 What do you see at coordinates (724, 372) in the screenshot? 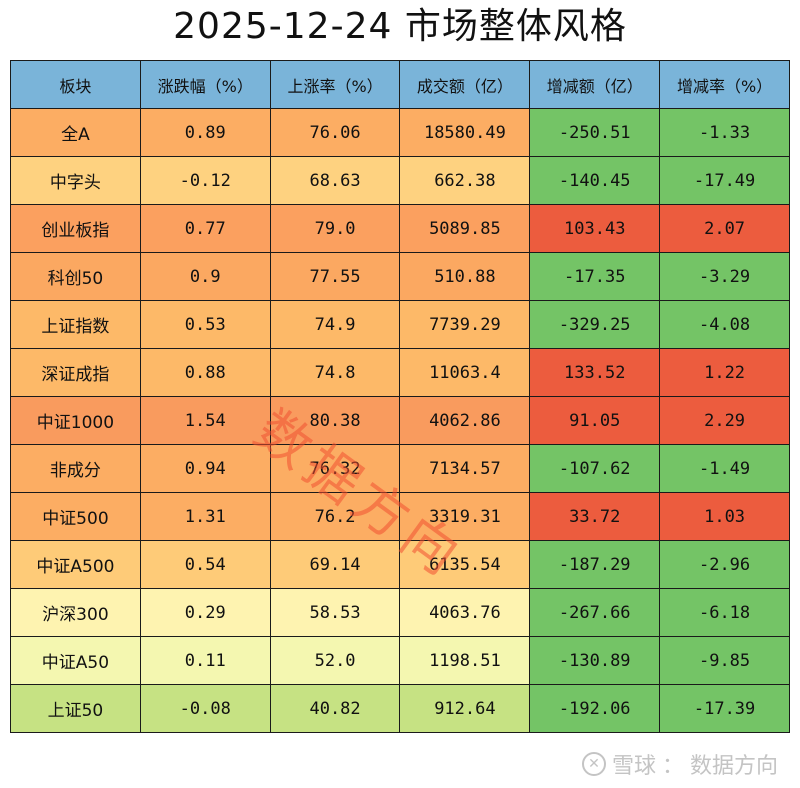
I see `turnover-delta-rate-cell: 1.22` at bounding box center [724, 372].